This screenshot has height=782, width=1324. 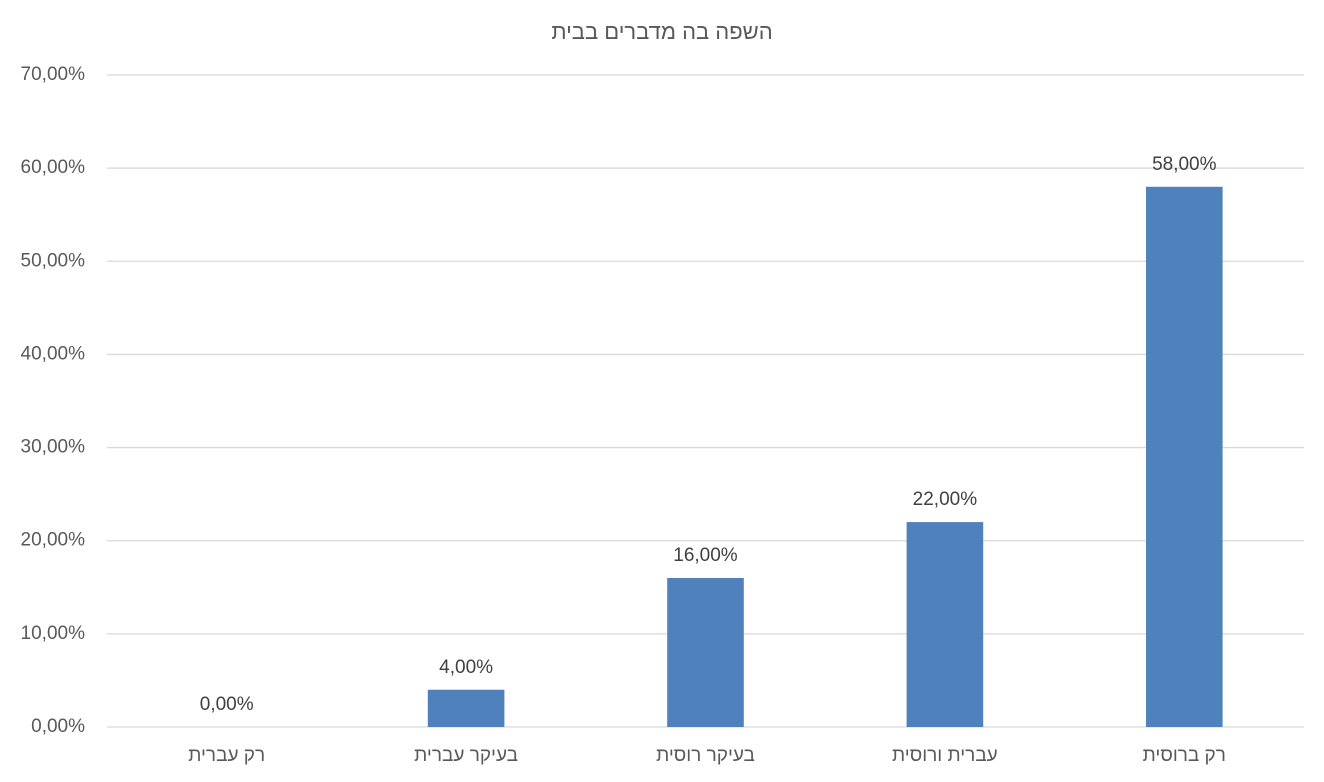 I want to click on value-label: 22,00%, so click(x=945, y=499).